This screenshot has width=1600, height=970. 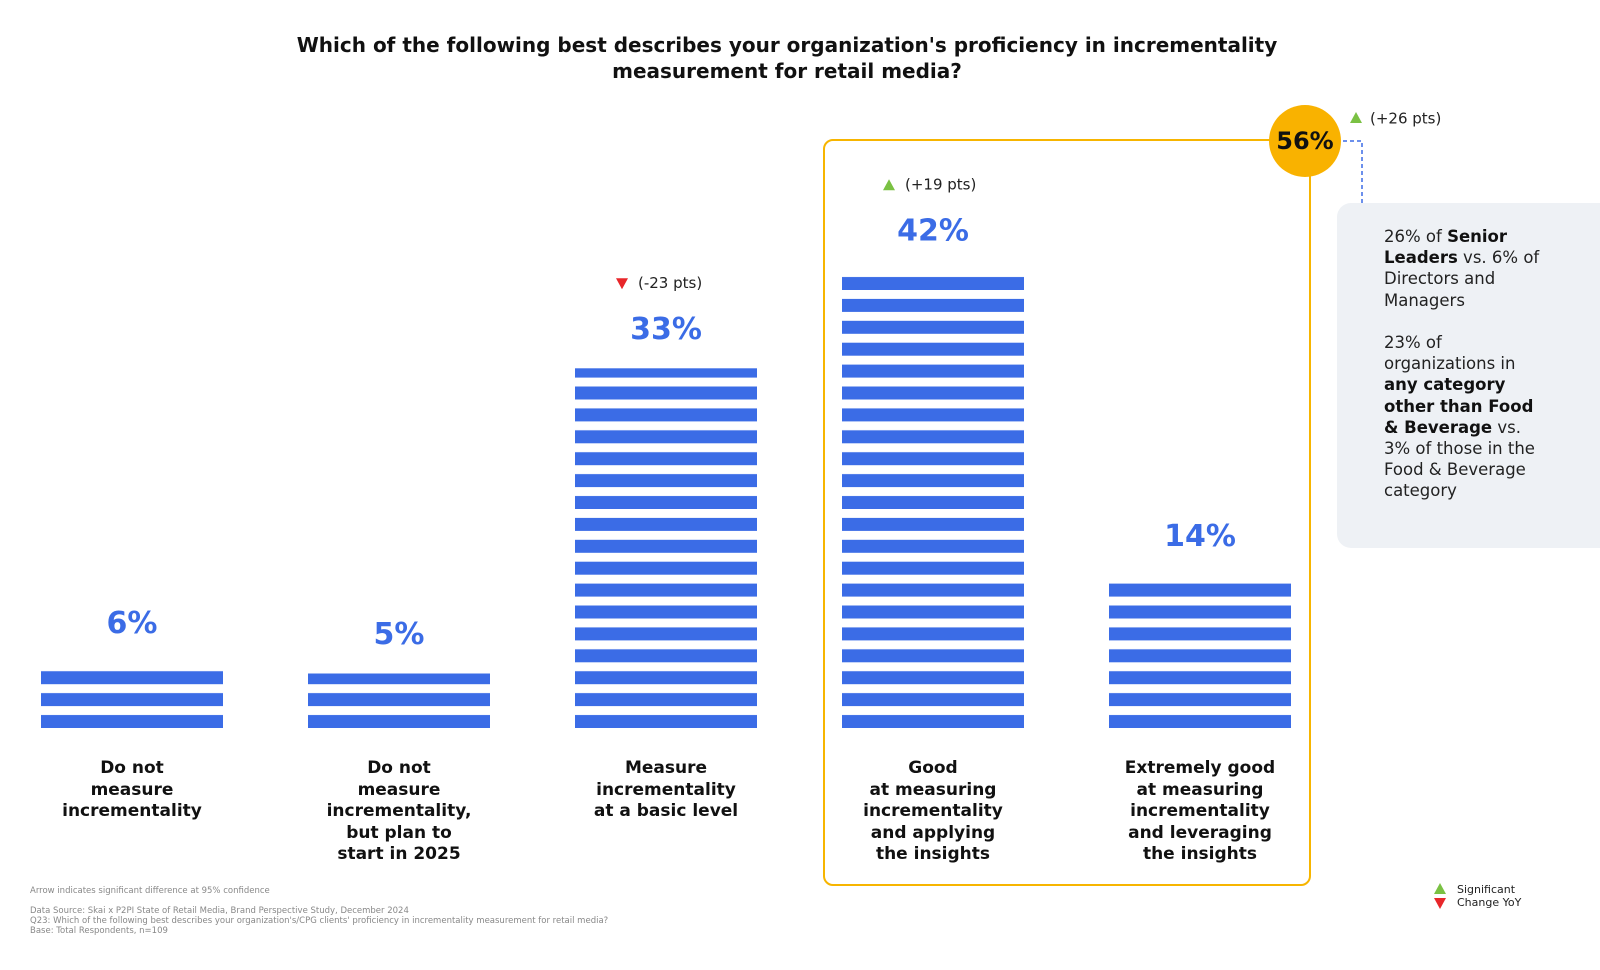 What do you see at coordinates (1450, 353) in the screenshot?
I see `note-text: 23% of organizations in` at bounding box center [1450, 353].